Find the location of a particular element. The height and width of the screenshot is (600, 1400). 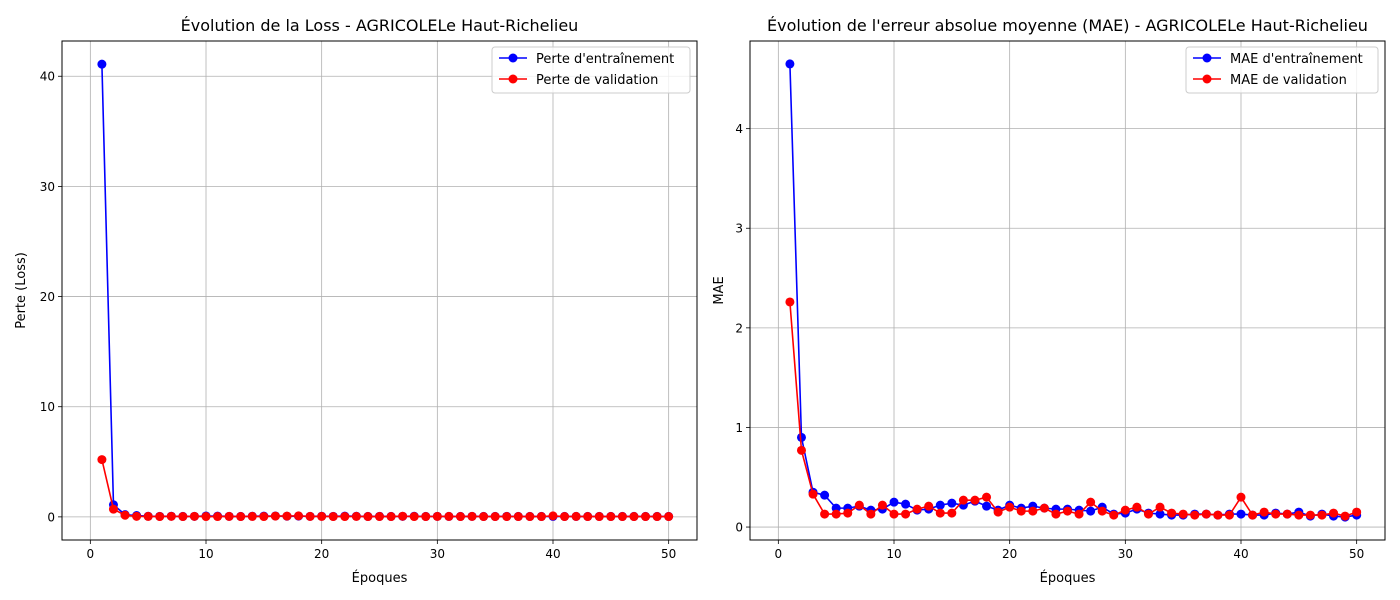

loss-y-tick-label: 30 is located at coordinates (47, 187).